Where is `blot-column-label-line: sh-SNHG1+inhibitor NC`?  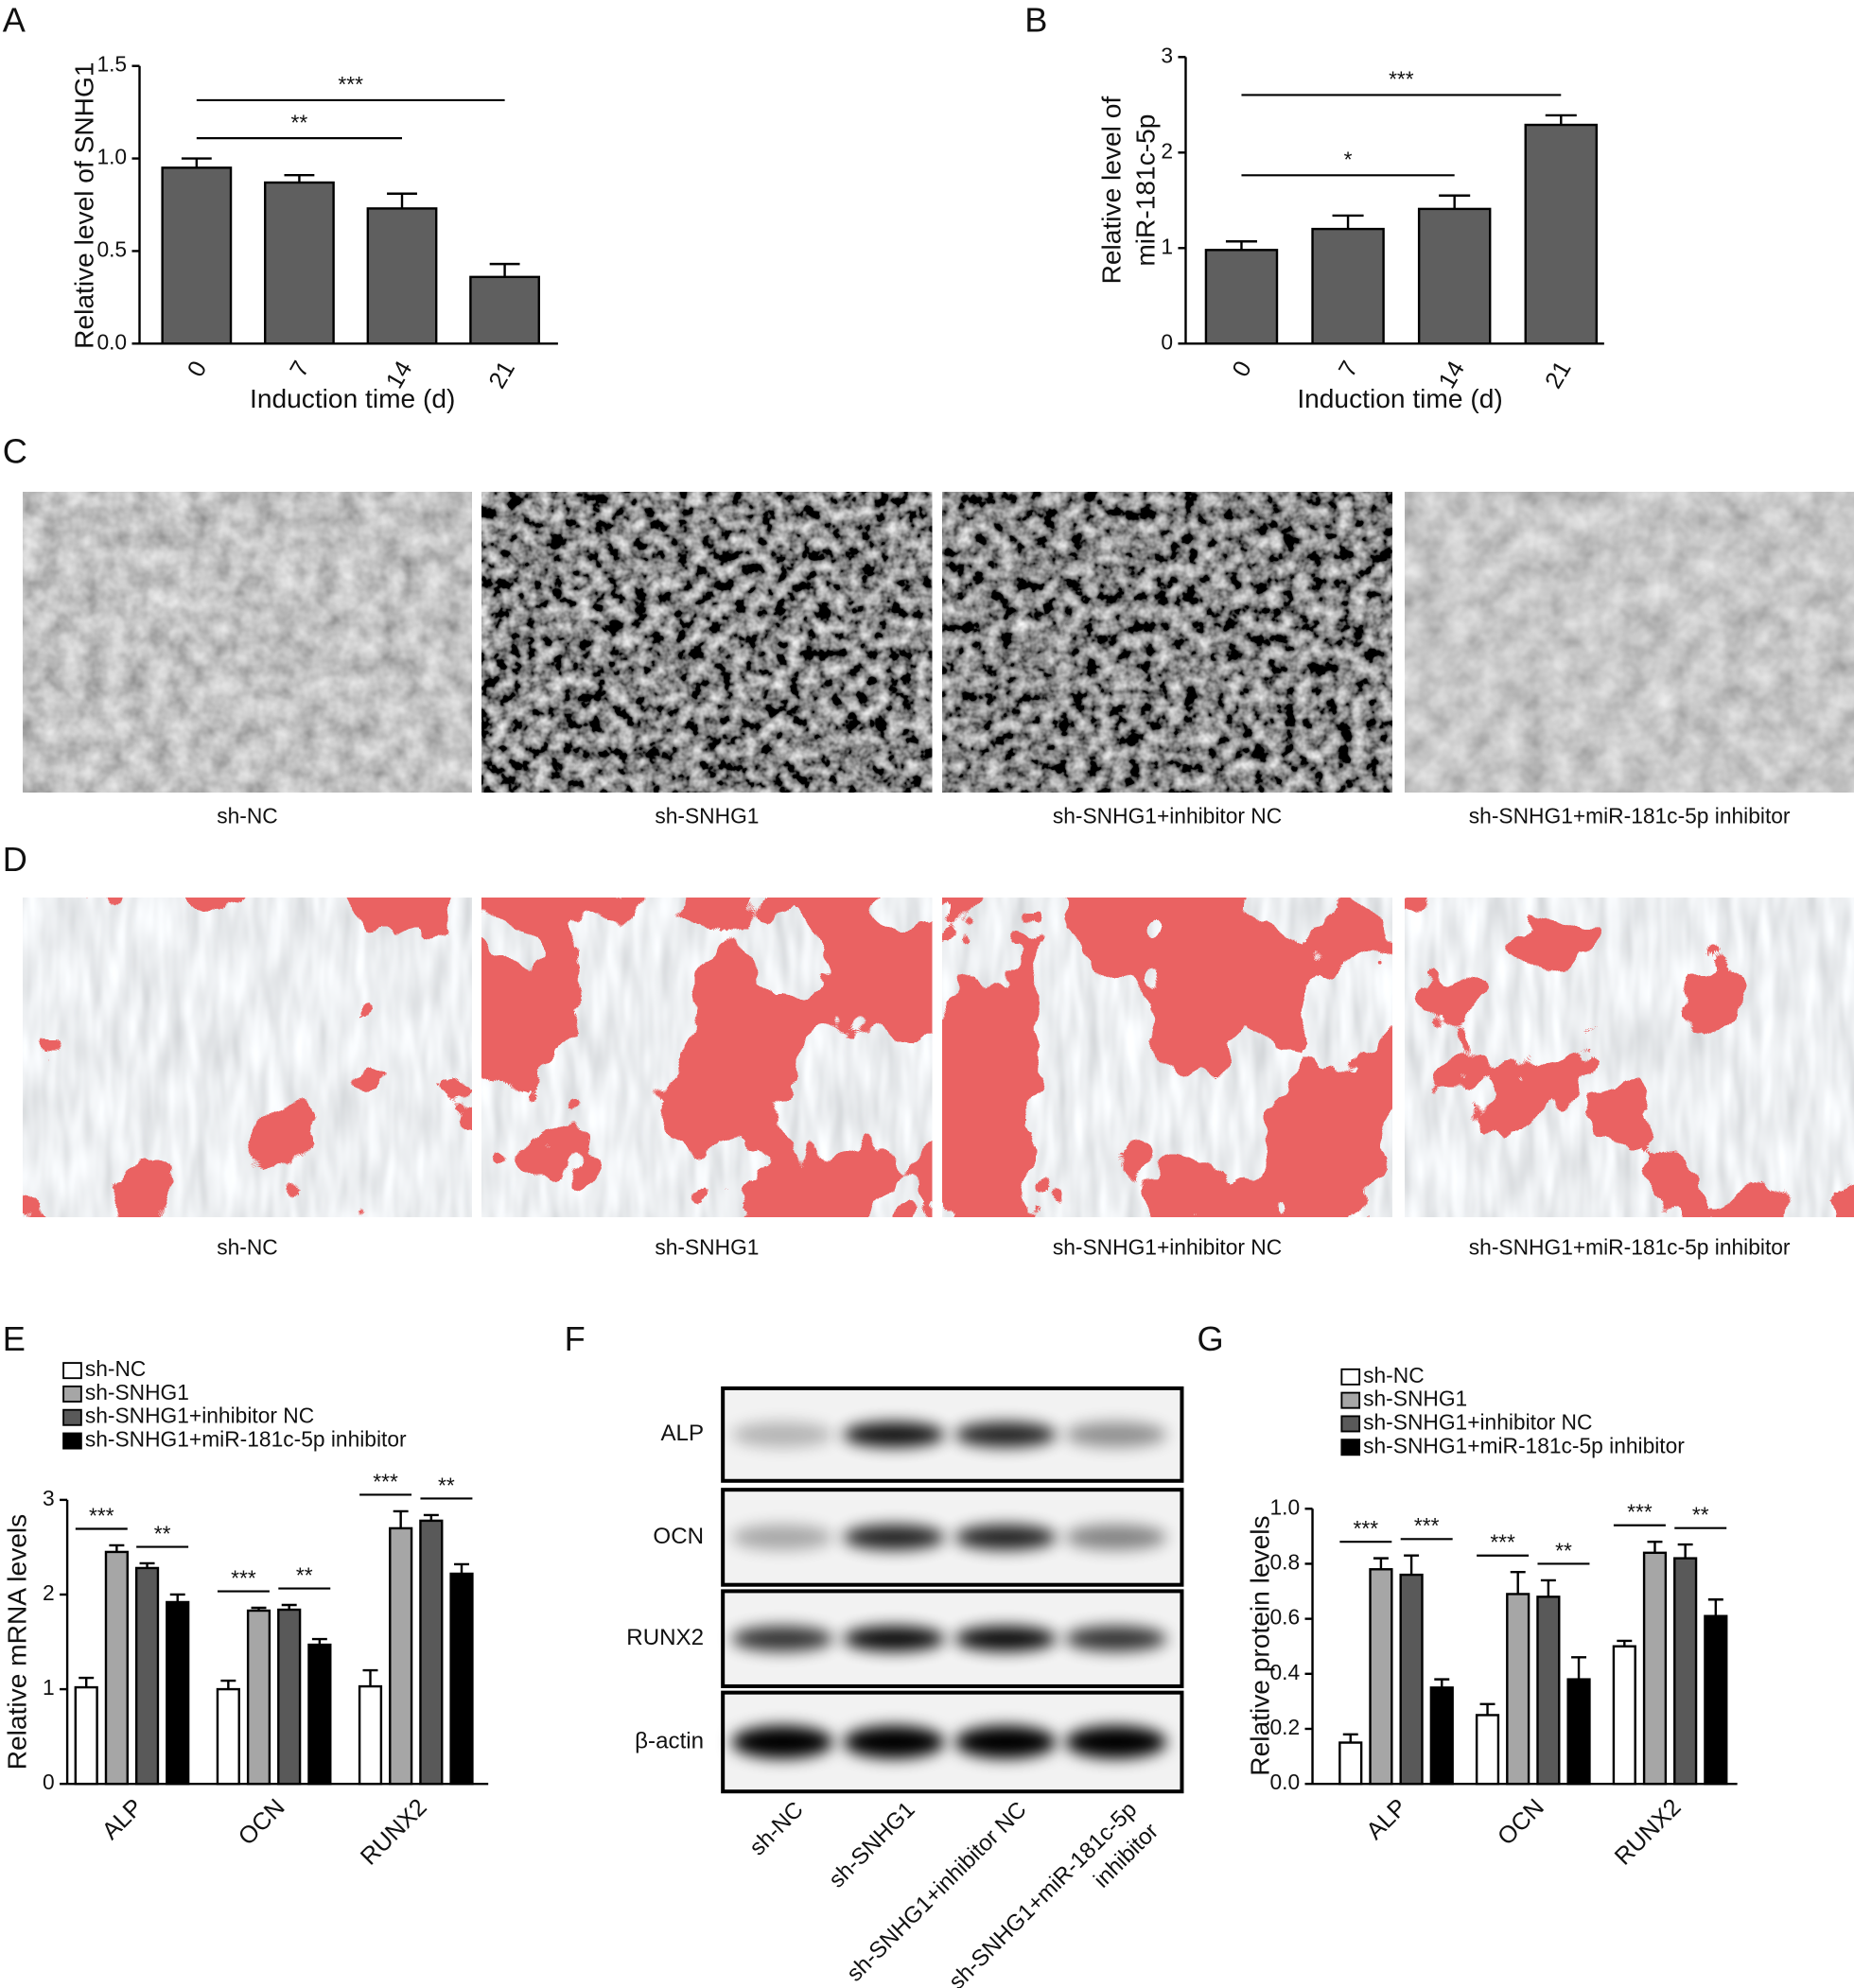 blot-column-label-line: sh-SNHG1+inhibitor NC is located at coordinates (937, 1892).